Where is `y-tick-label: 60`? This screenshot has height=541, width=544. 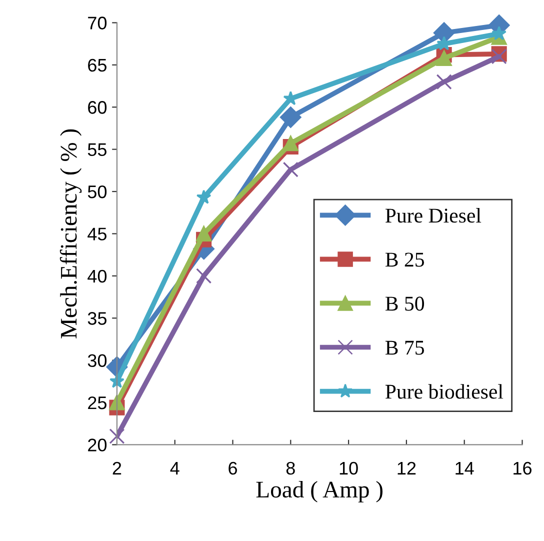 y-tick-label: 60 is located at coordinates (97, 107).